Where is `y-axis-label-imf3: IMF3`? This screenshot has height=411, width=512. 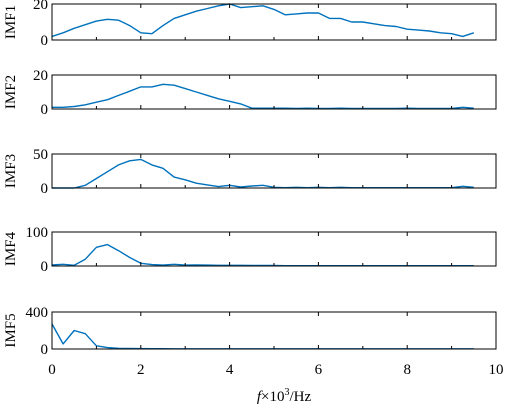
y-axis-label-imf3: IMF3 is located at coordinates (11, 171).